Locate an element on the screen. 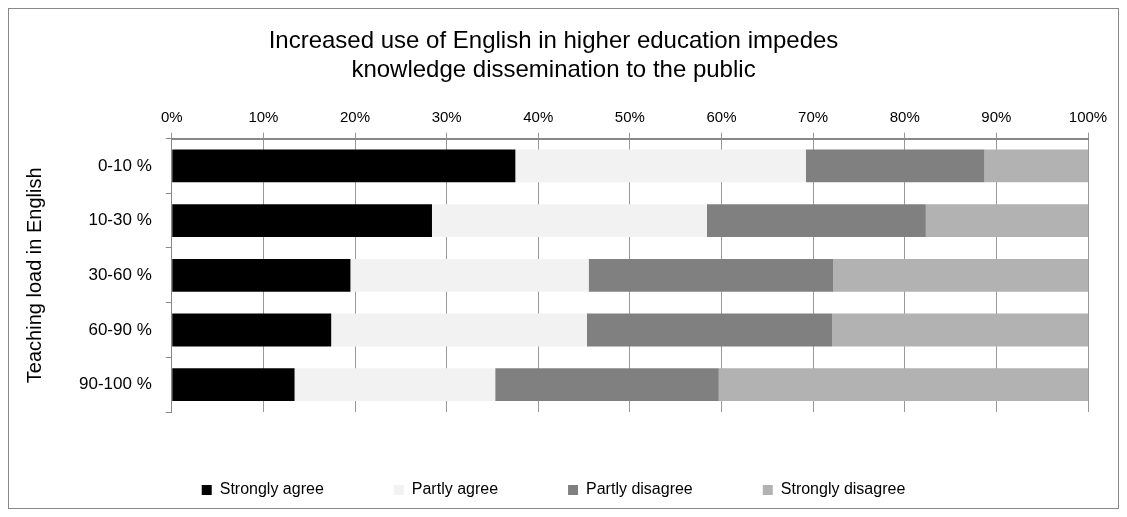 Image resolution: width=1127 pixels, height=517 pixels. x-tick-label: 90% is located at coordinates (996, 116).